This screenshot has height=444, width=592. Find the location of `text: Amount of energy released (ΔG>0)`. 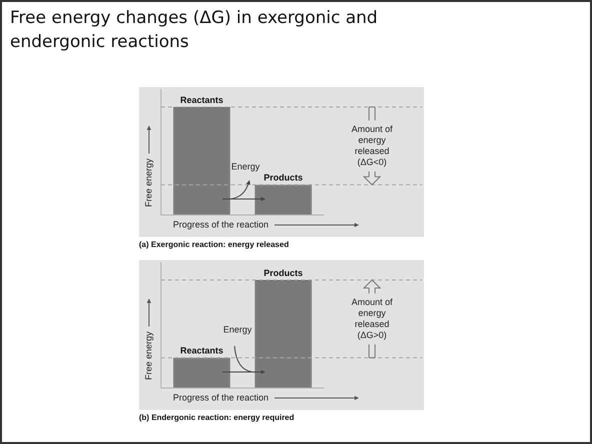

text: Amount of energy released (ΔG>0) is located at coordinates (372, 318).